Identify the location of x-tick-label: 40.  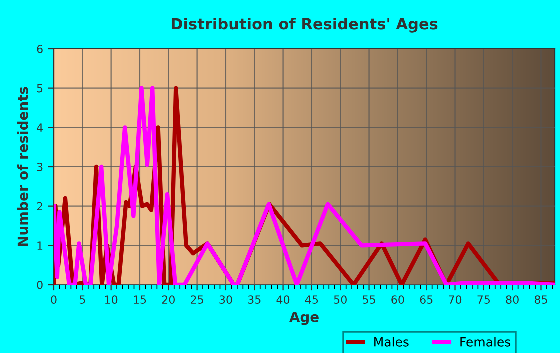
(283, 300).